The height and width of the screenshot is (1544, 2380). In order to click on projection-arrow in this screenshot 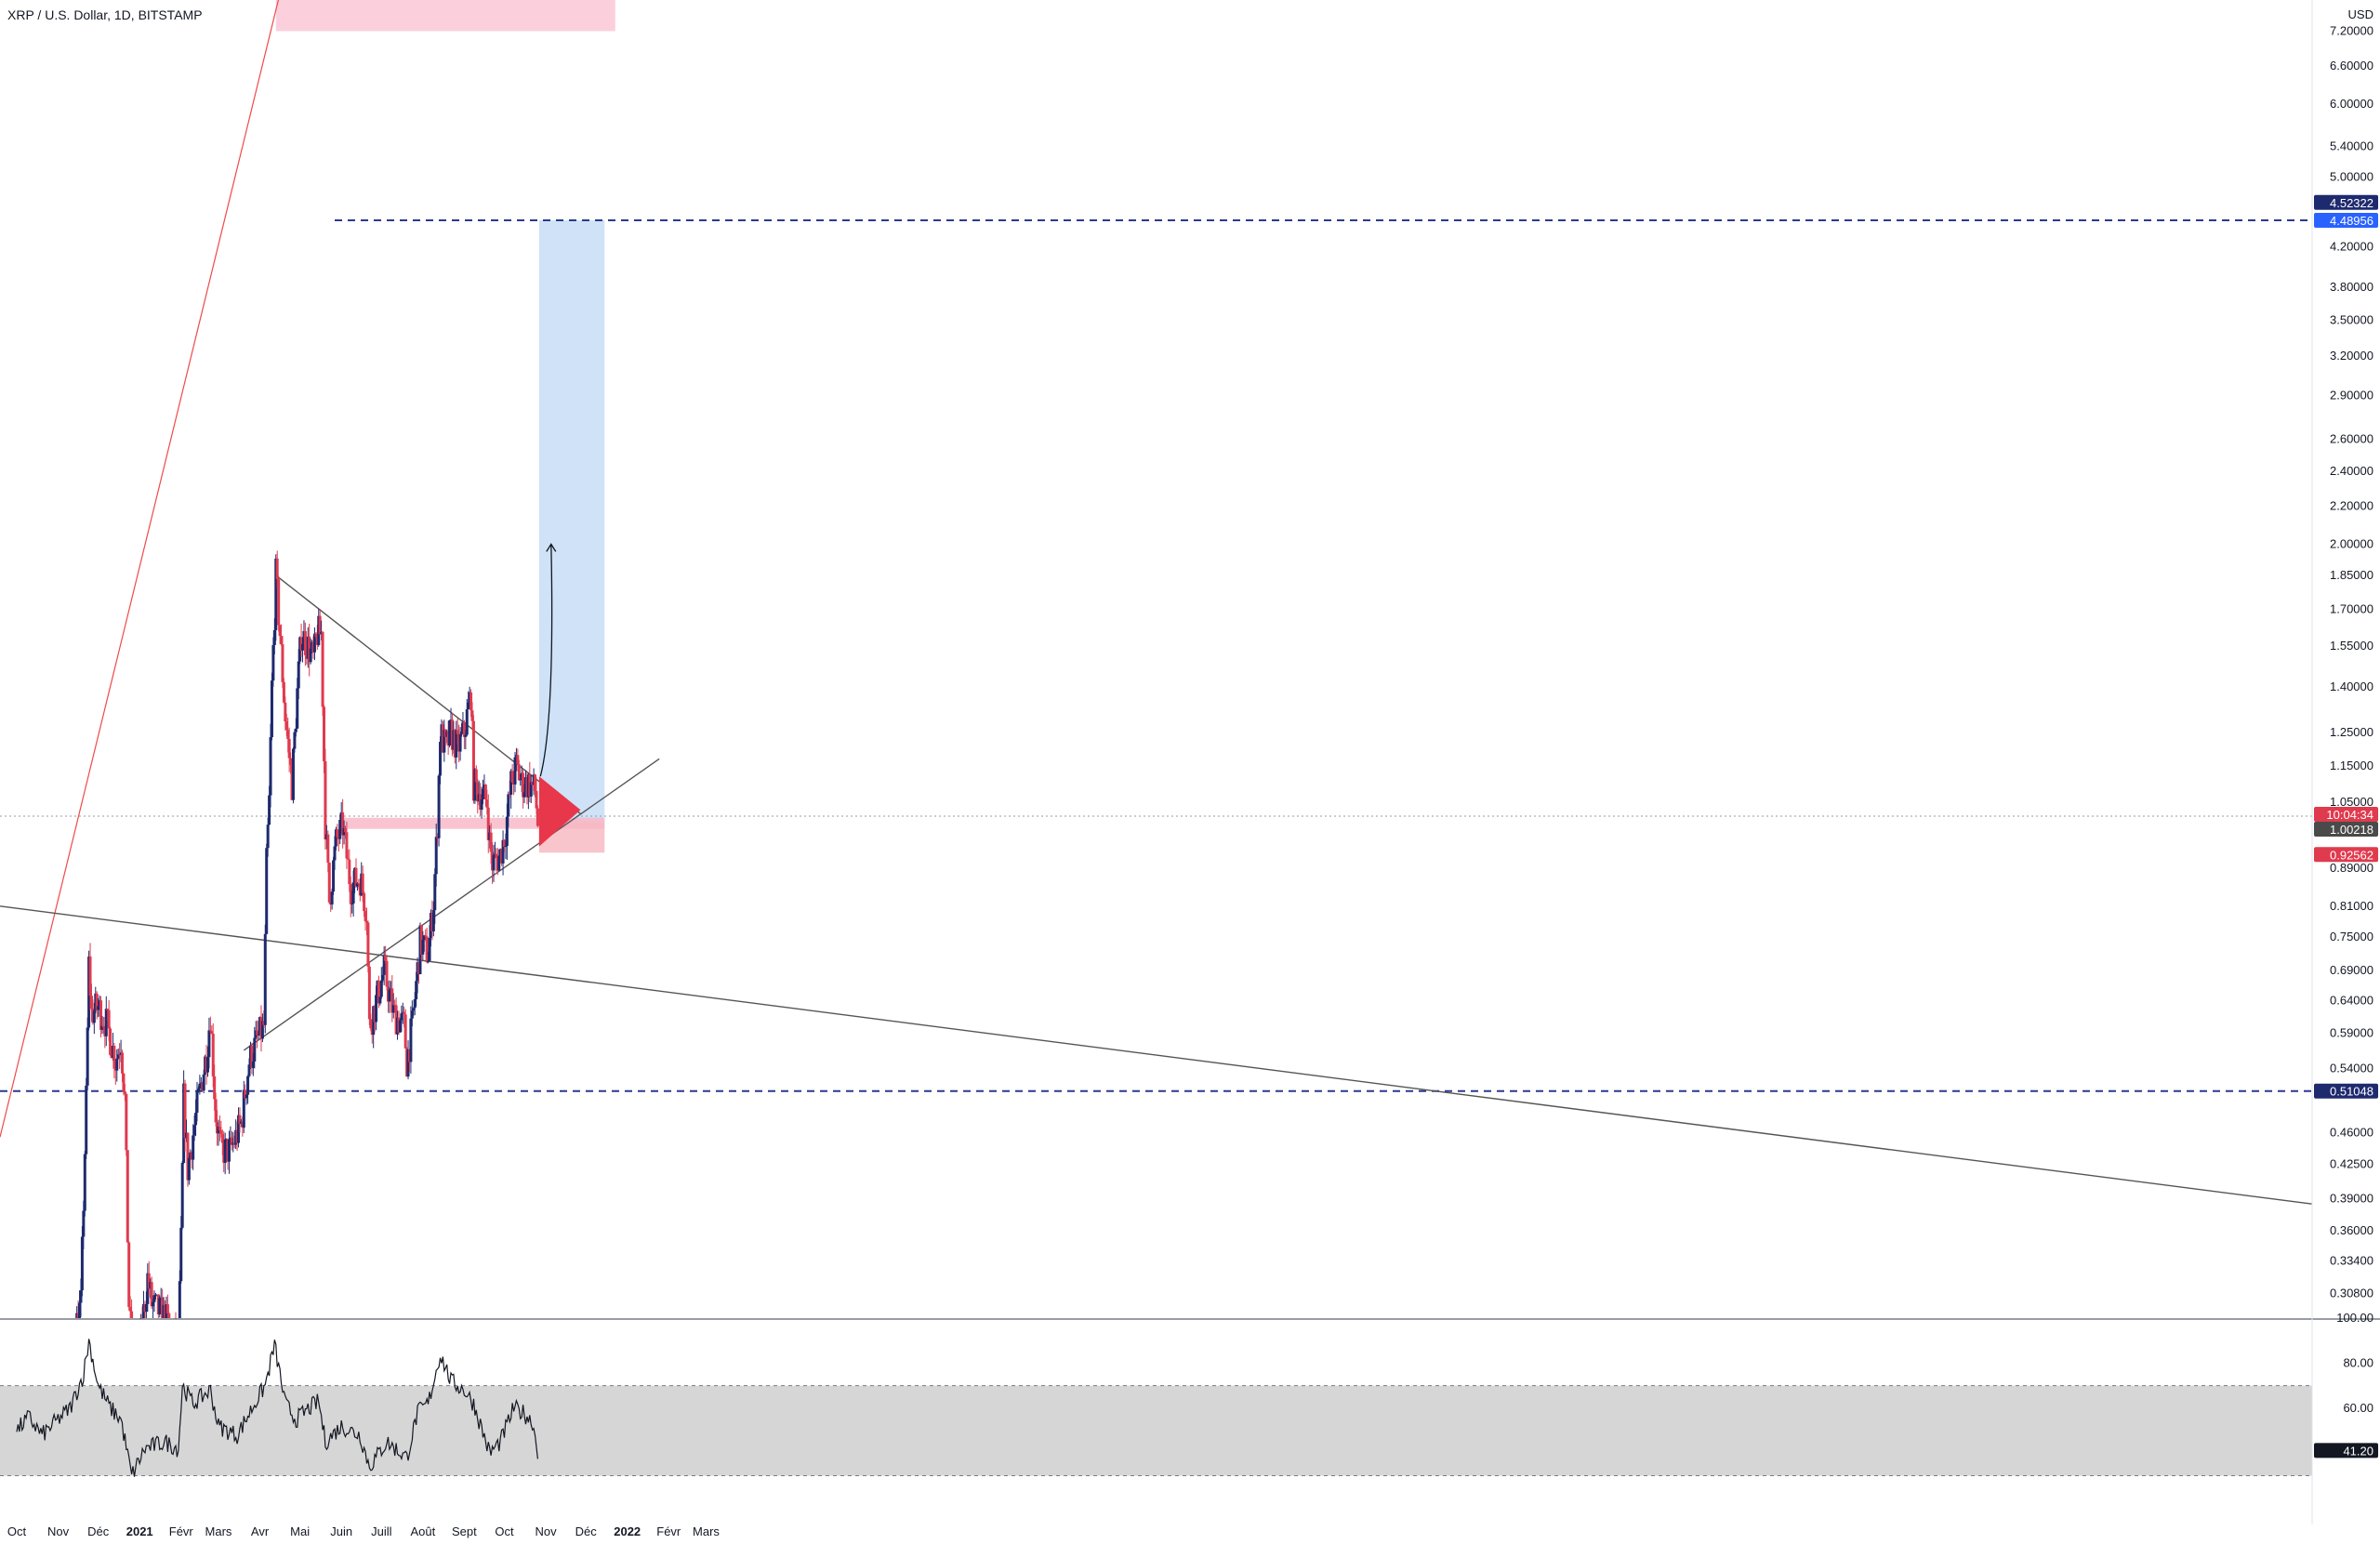, I will do `click(546, 661)`.